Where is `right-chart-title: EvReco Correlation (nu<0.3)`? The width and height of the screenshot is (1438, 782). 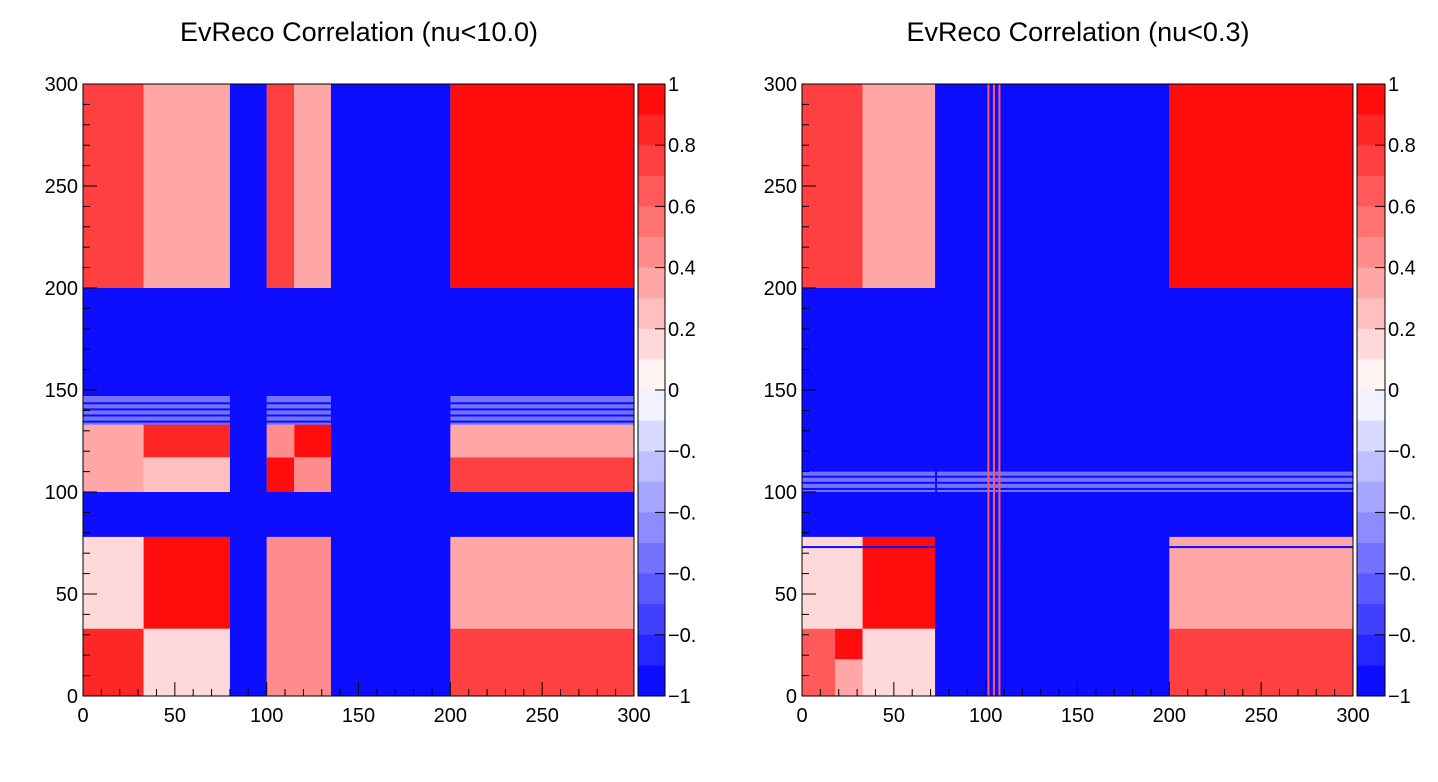 right-chart-title: EvReco Correlation (nu<0.3) is located at coordinates (1078, 32).